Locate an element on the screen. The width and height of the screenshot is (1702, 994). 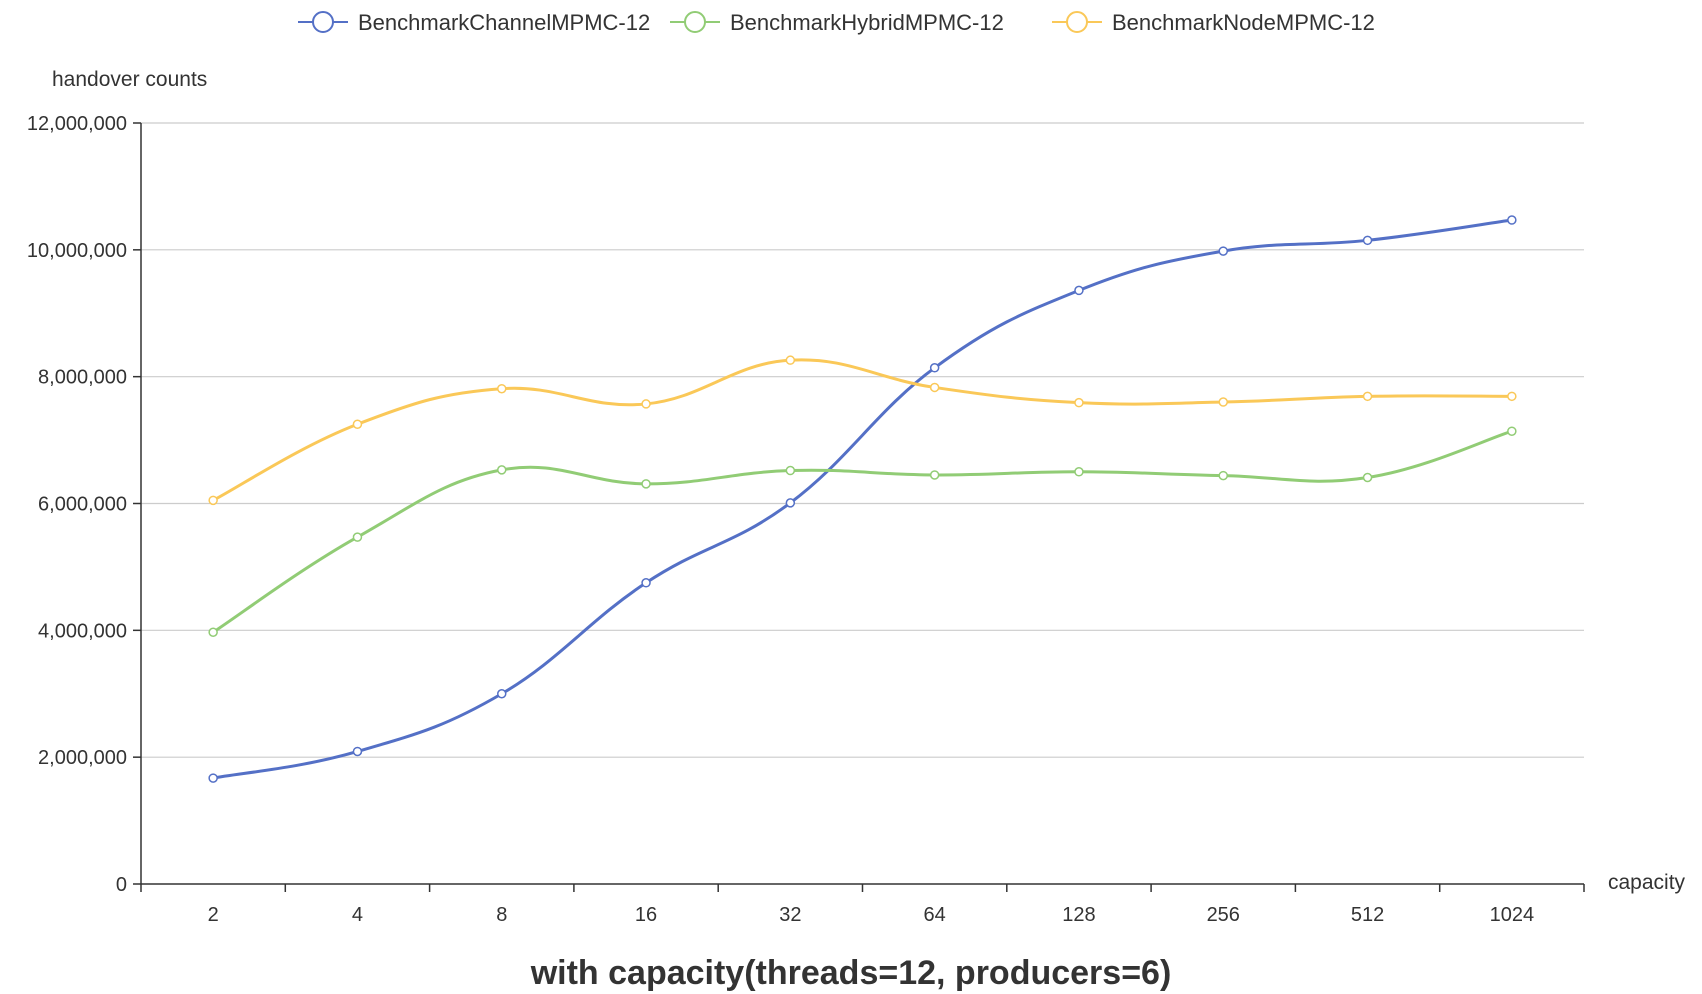
x-tick-label: 256 is located at coordinates (1223, 915).